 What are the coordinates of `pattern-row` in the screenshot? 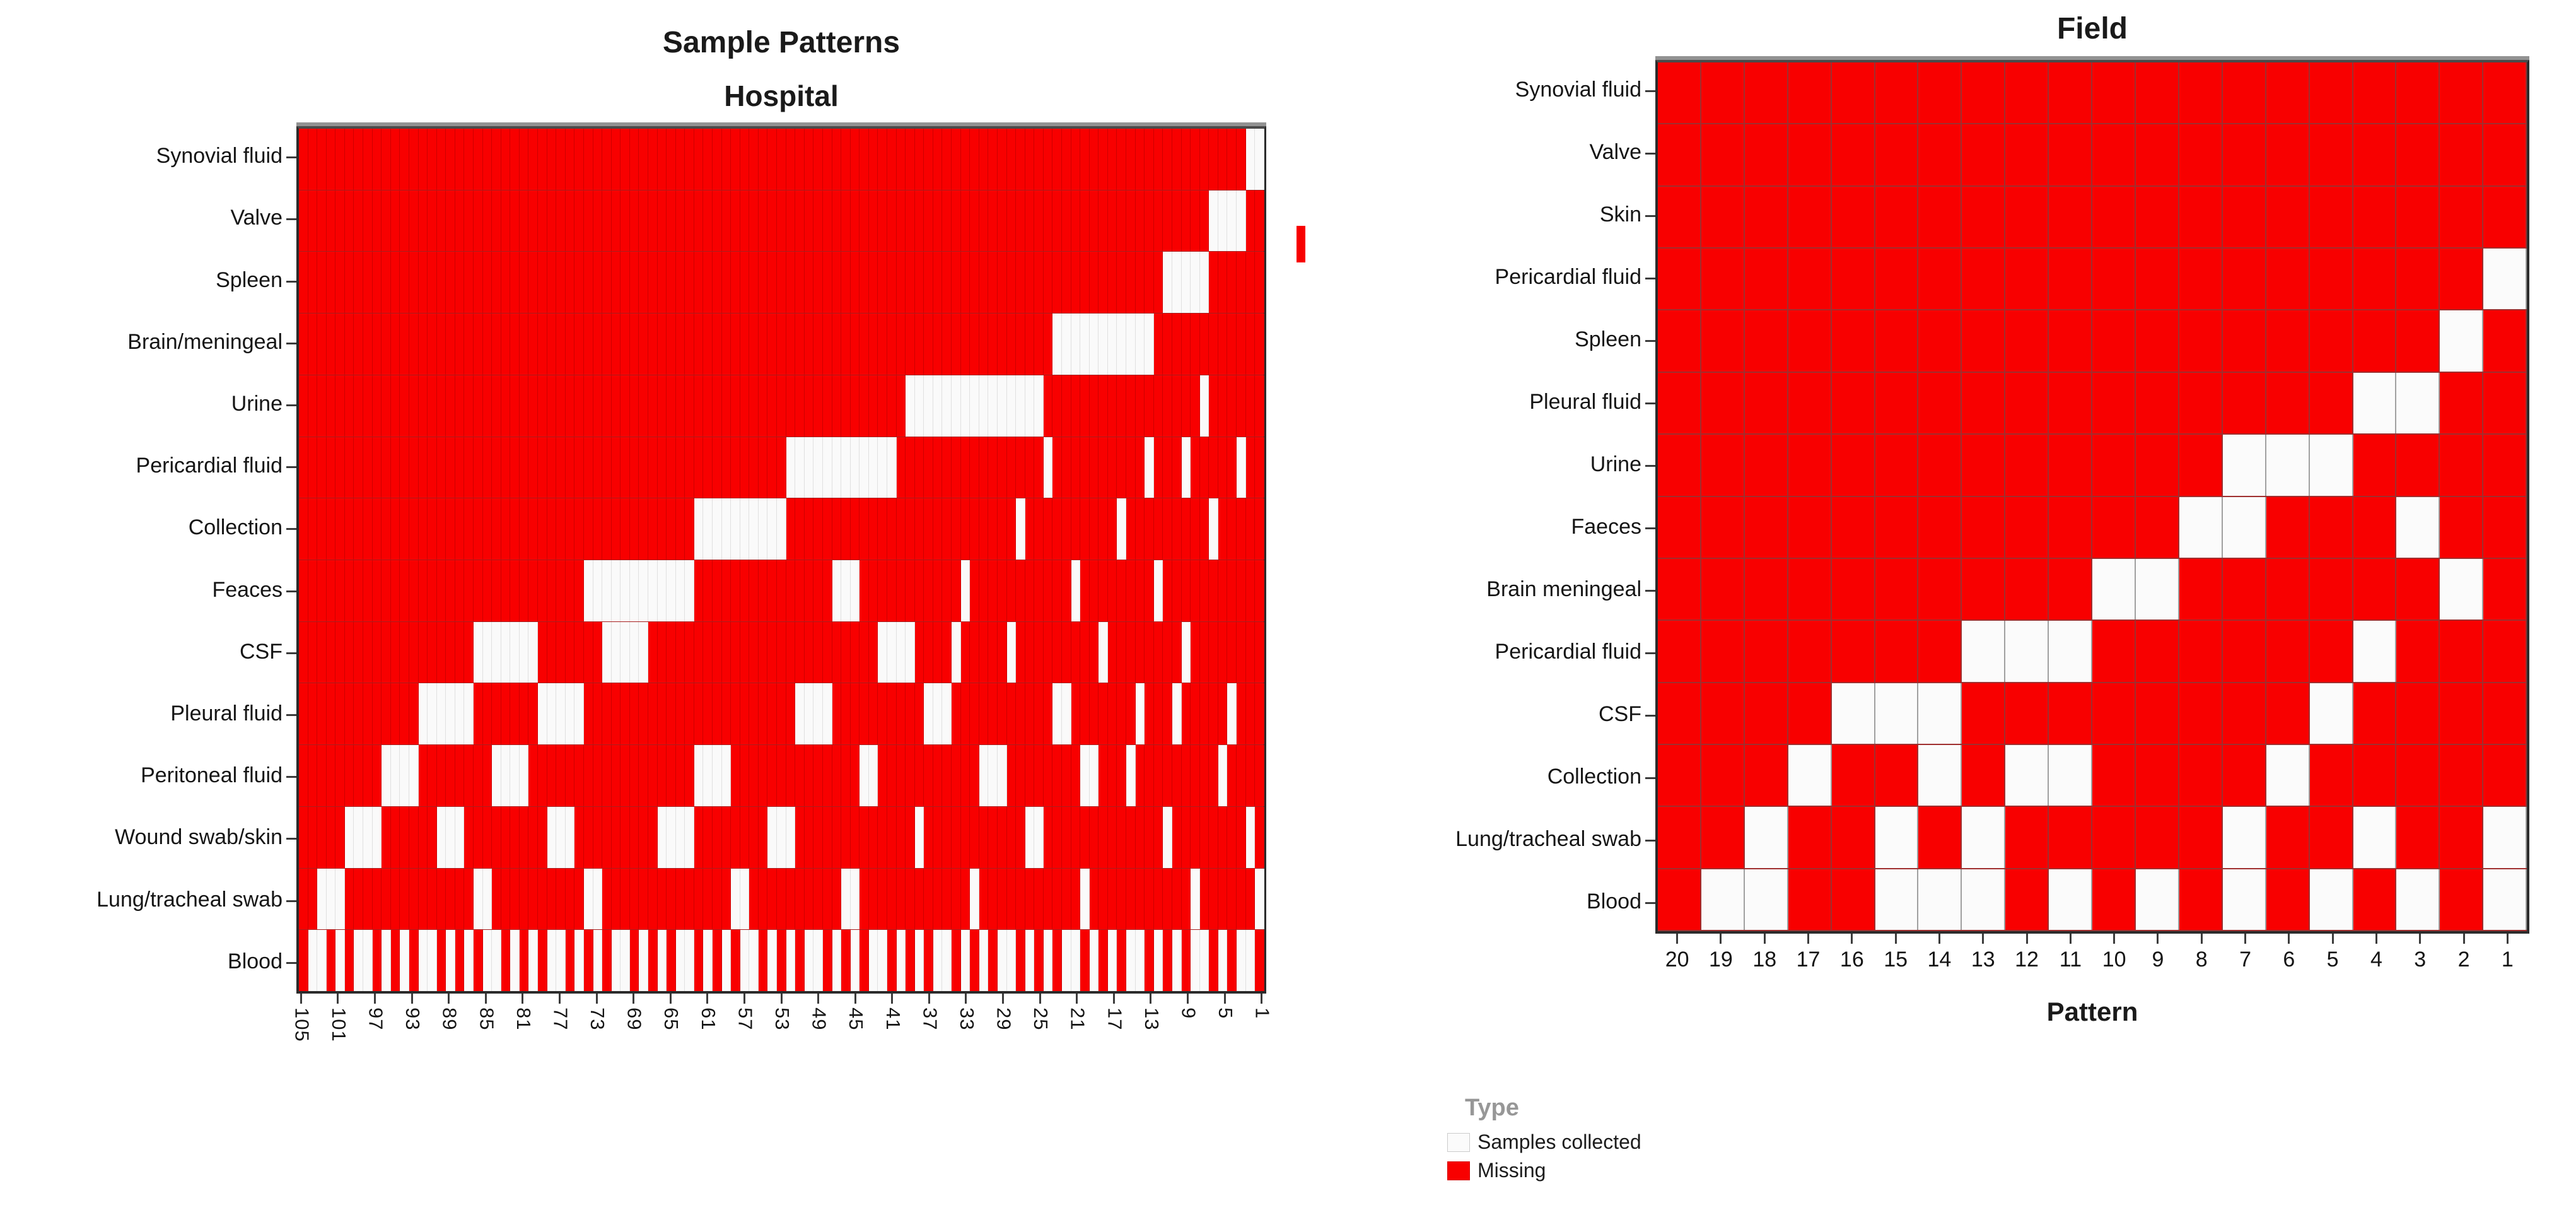 It's located at (2092, 341).